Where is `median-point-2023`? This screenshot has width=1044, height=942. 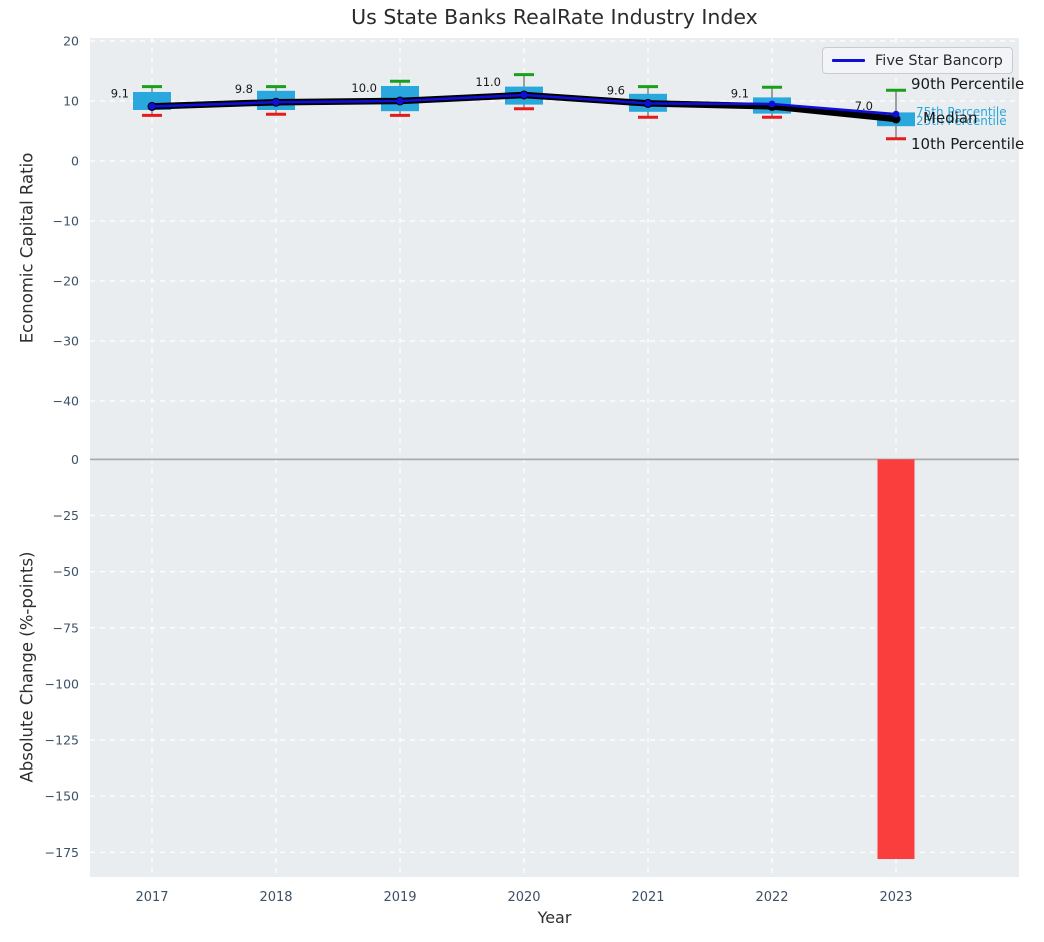
median-point-2023 is located at coordinates (896, 119).